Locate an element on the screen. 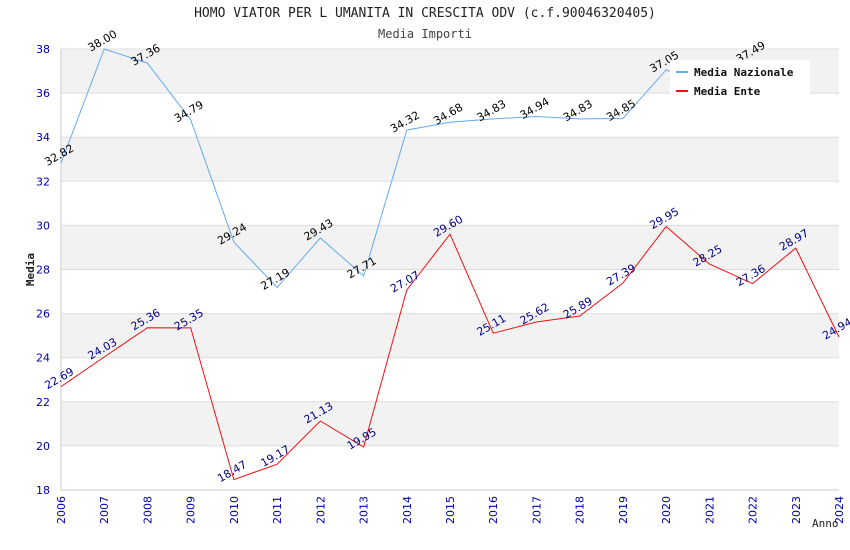 The image size is (850, 550). x-tick-label: 2023 is located at coordinates (796, 510).